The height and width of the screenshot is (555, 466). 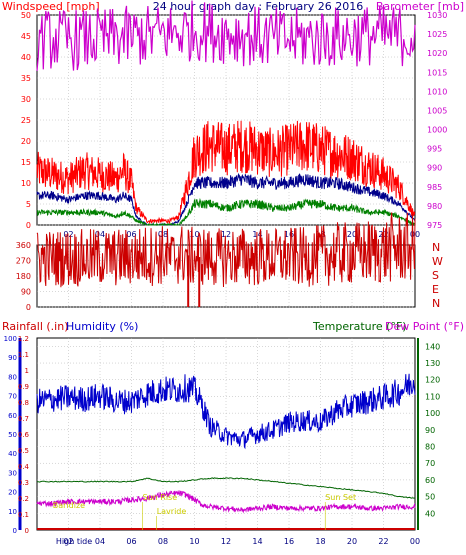 I want to click on dir-letter-n-bottom: N, so click(x=436, y=303).